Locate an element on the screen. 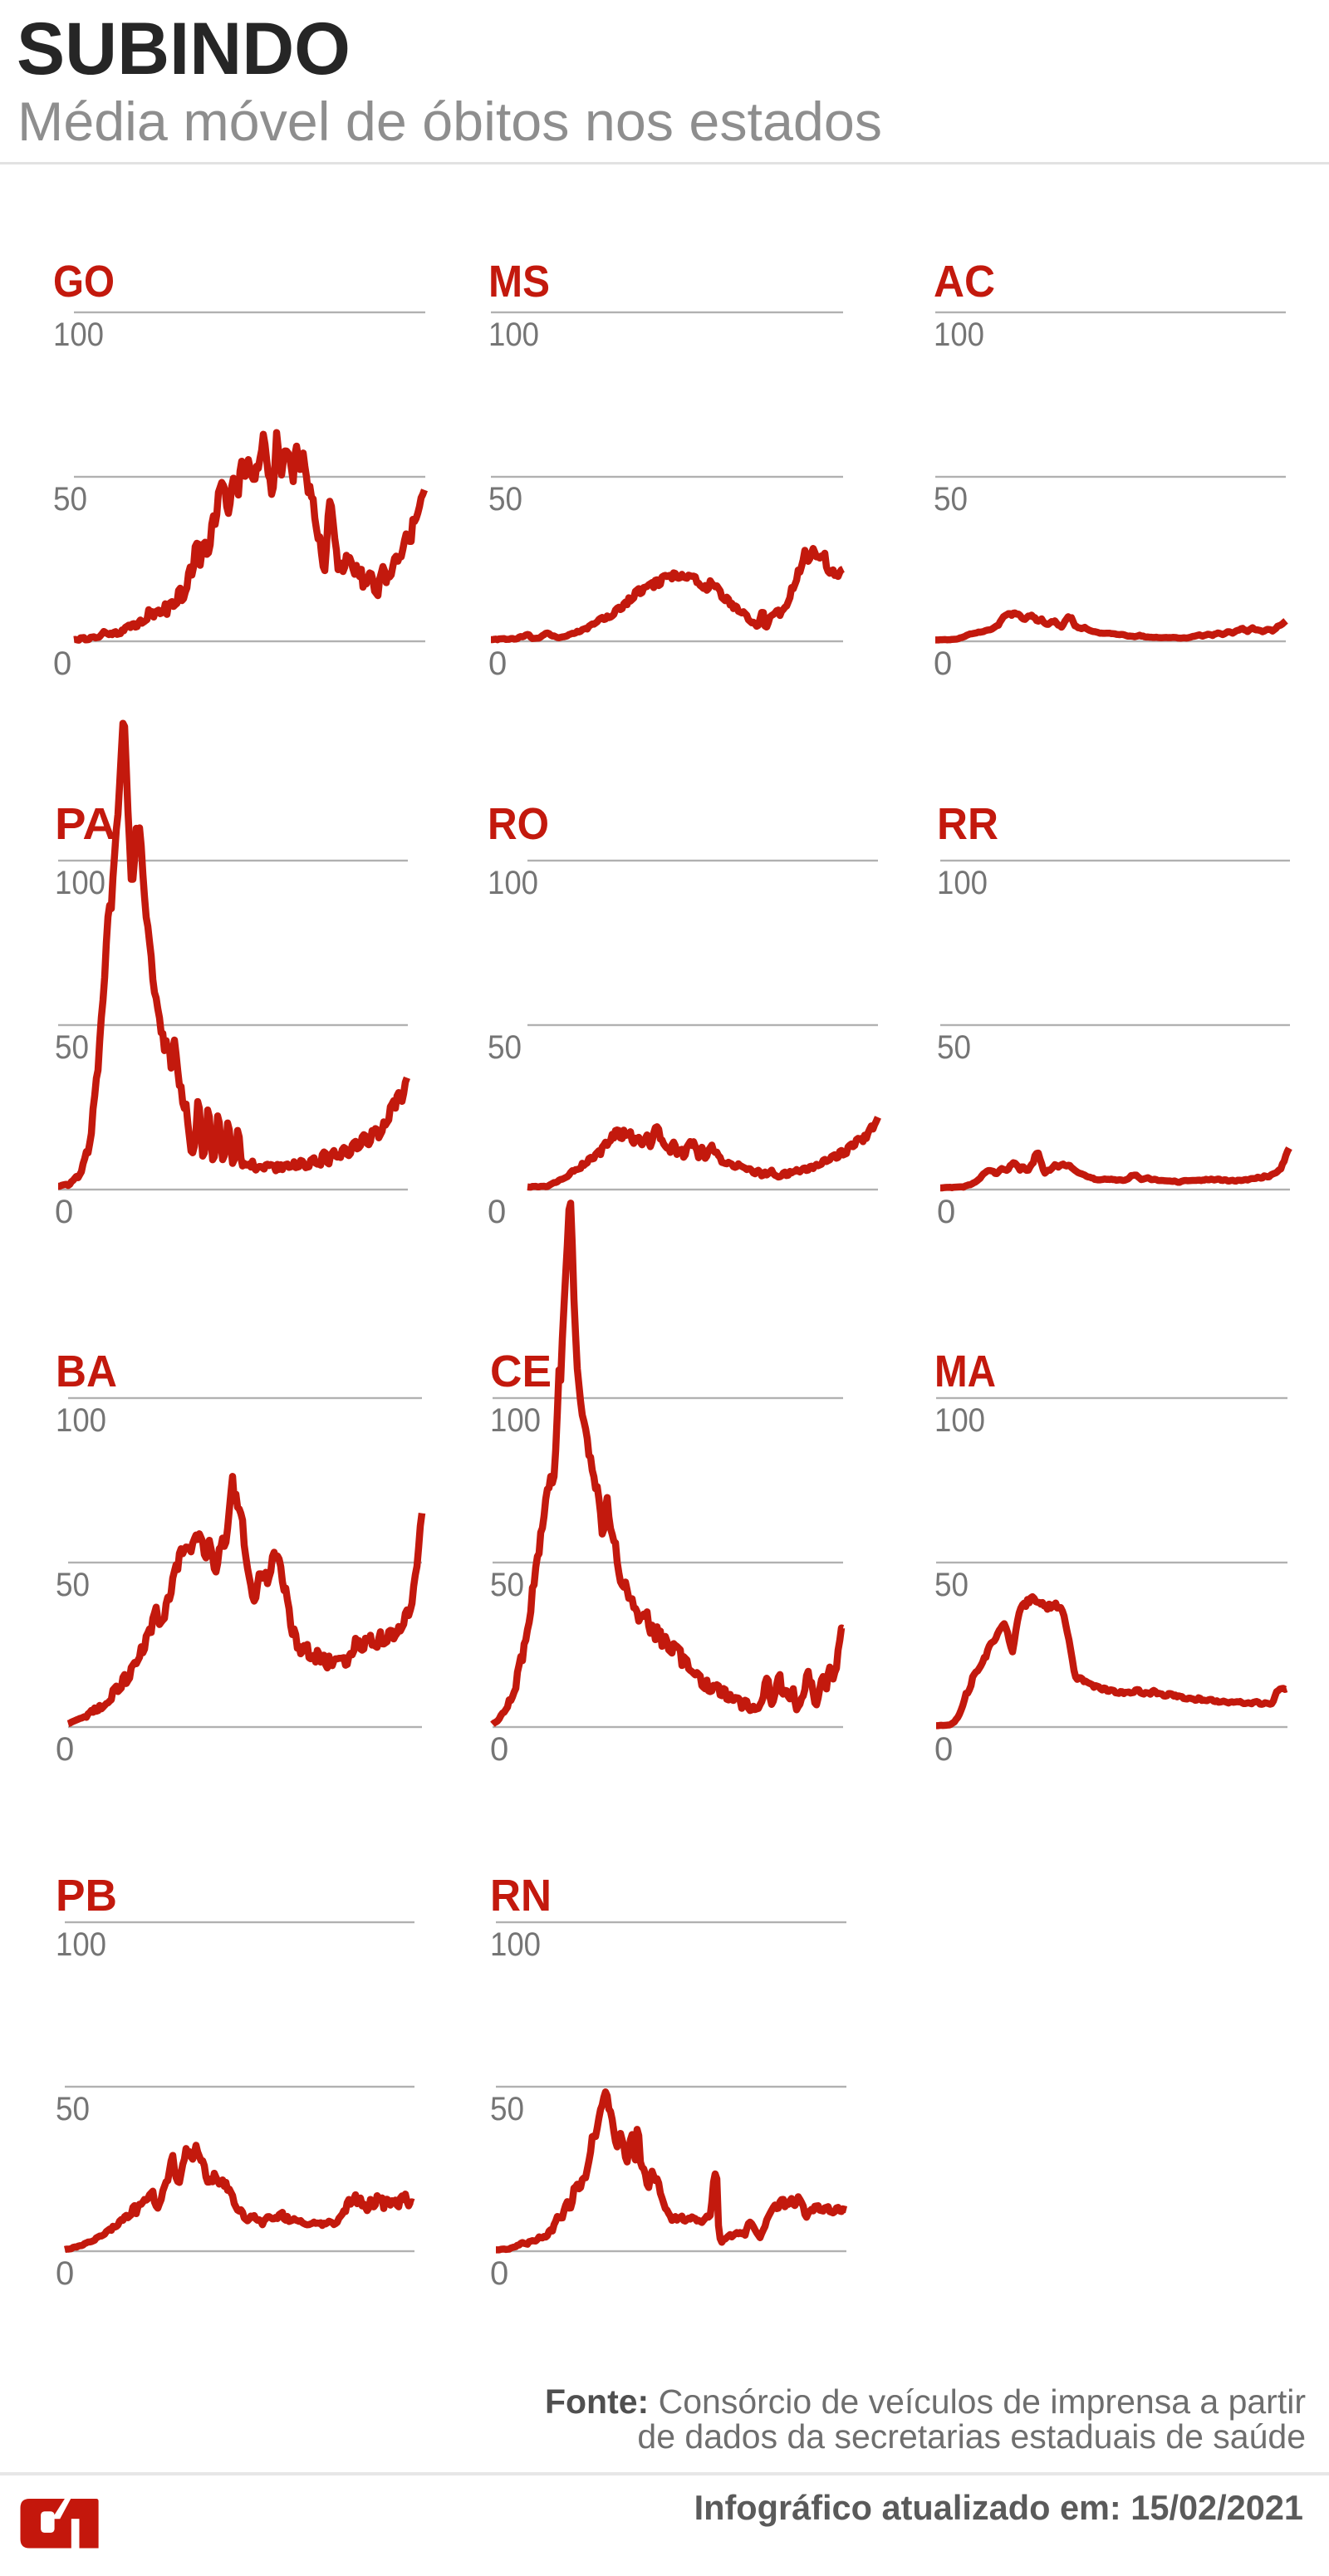  svg-text: MS is located at coordinates (519, 282).